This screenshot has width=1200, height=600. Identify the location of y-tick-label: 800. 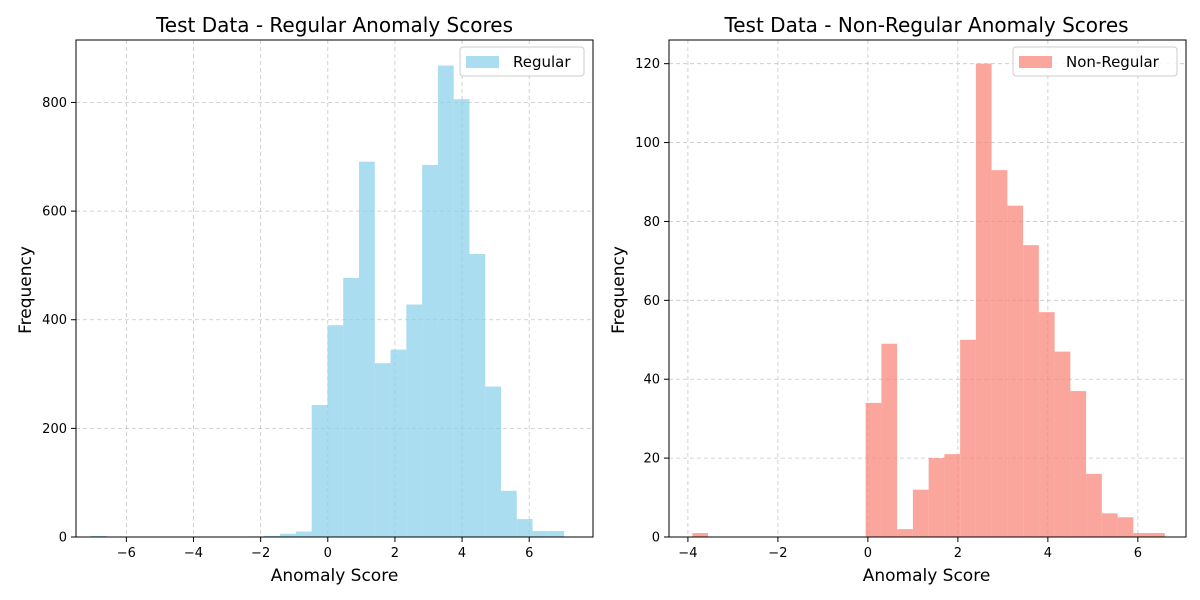
(54, 103).